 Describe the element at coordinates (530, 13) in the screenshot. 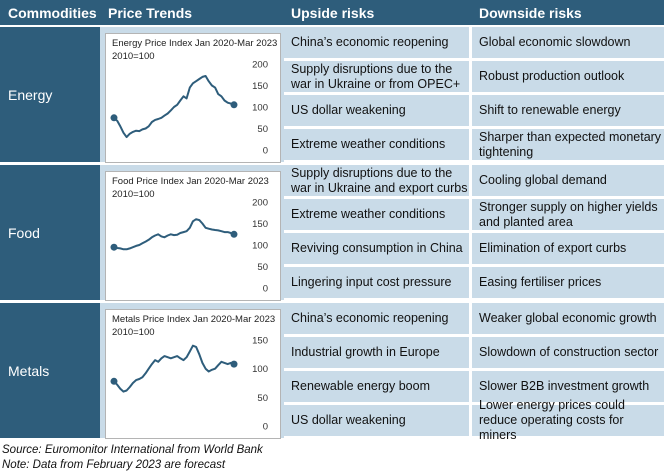

I see `header-downside-risks: Downside risks` at that location.